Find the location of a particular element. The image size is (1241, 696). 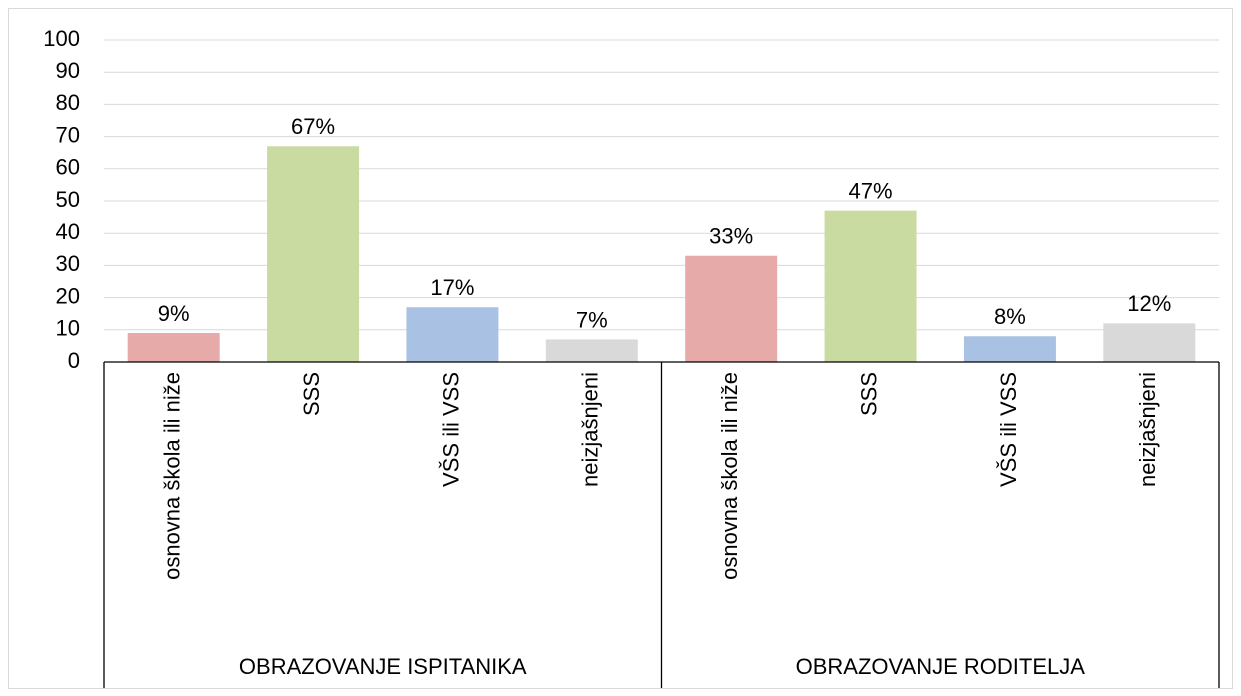

y-tick-label: 30 is located at coordinates (68, 263).